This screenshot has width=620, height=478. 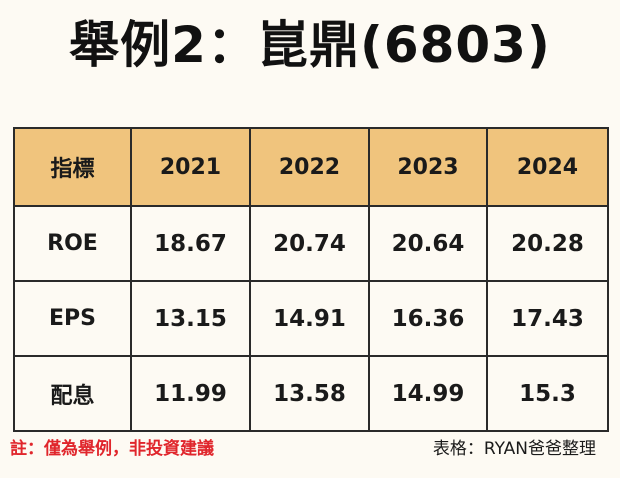 What do you see at coordinates (72, 393) in the screenshot?
I see `row-label-dividend: 配息` at bounding box center [72, 393].